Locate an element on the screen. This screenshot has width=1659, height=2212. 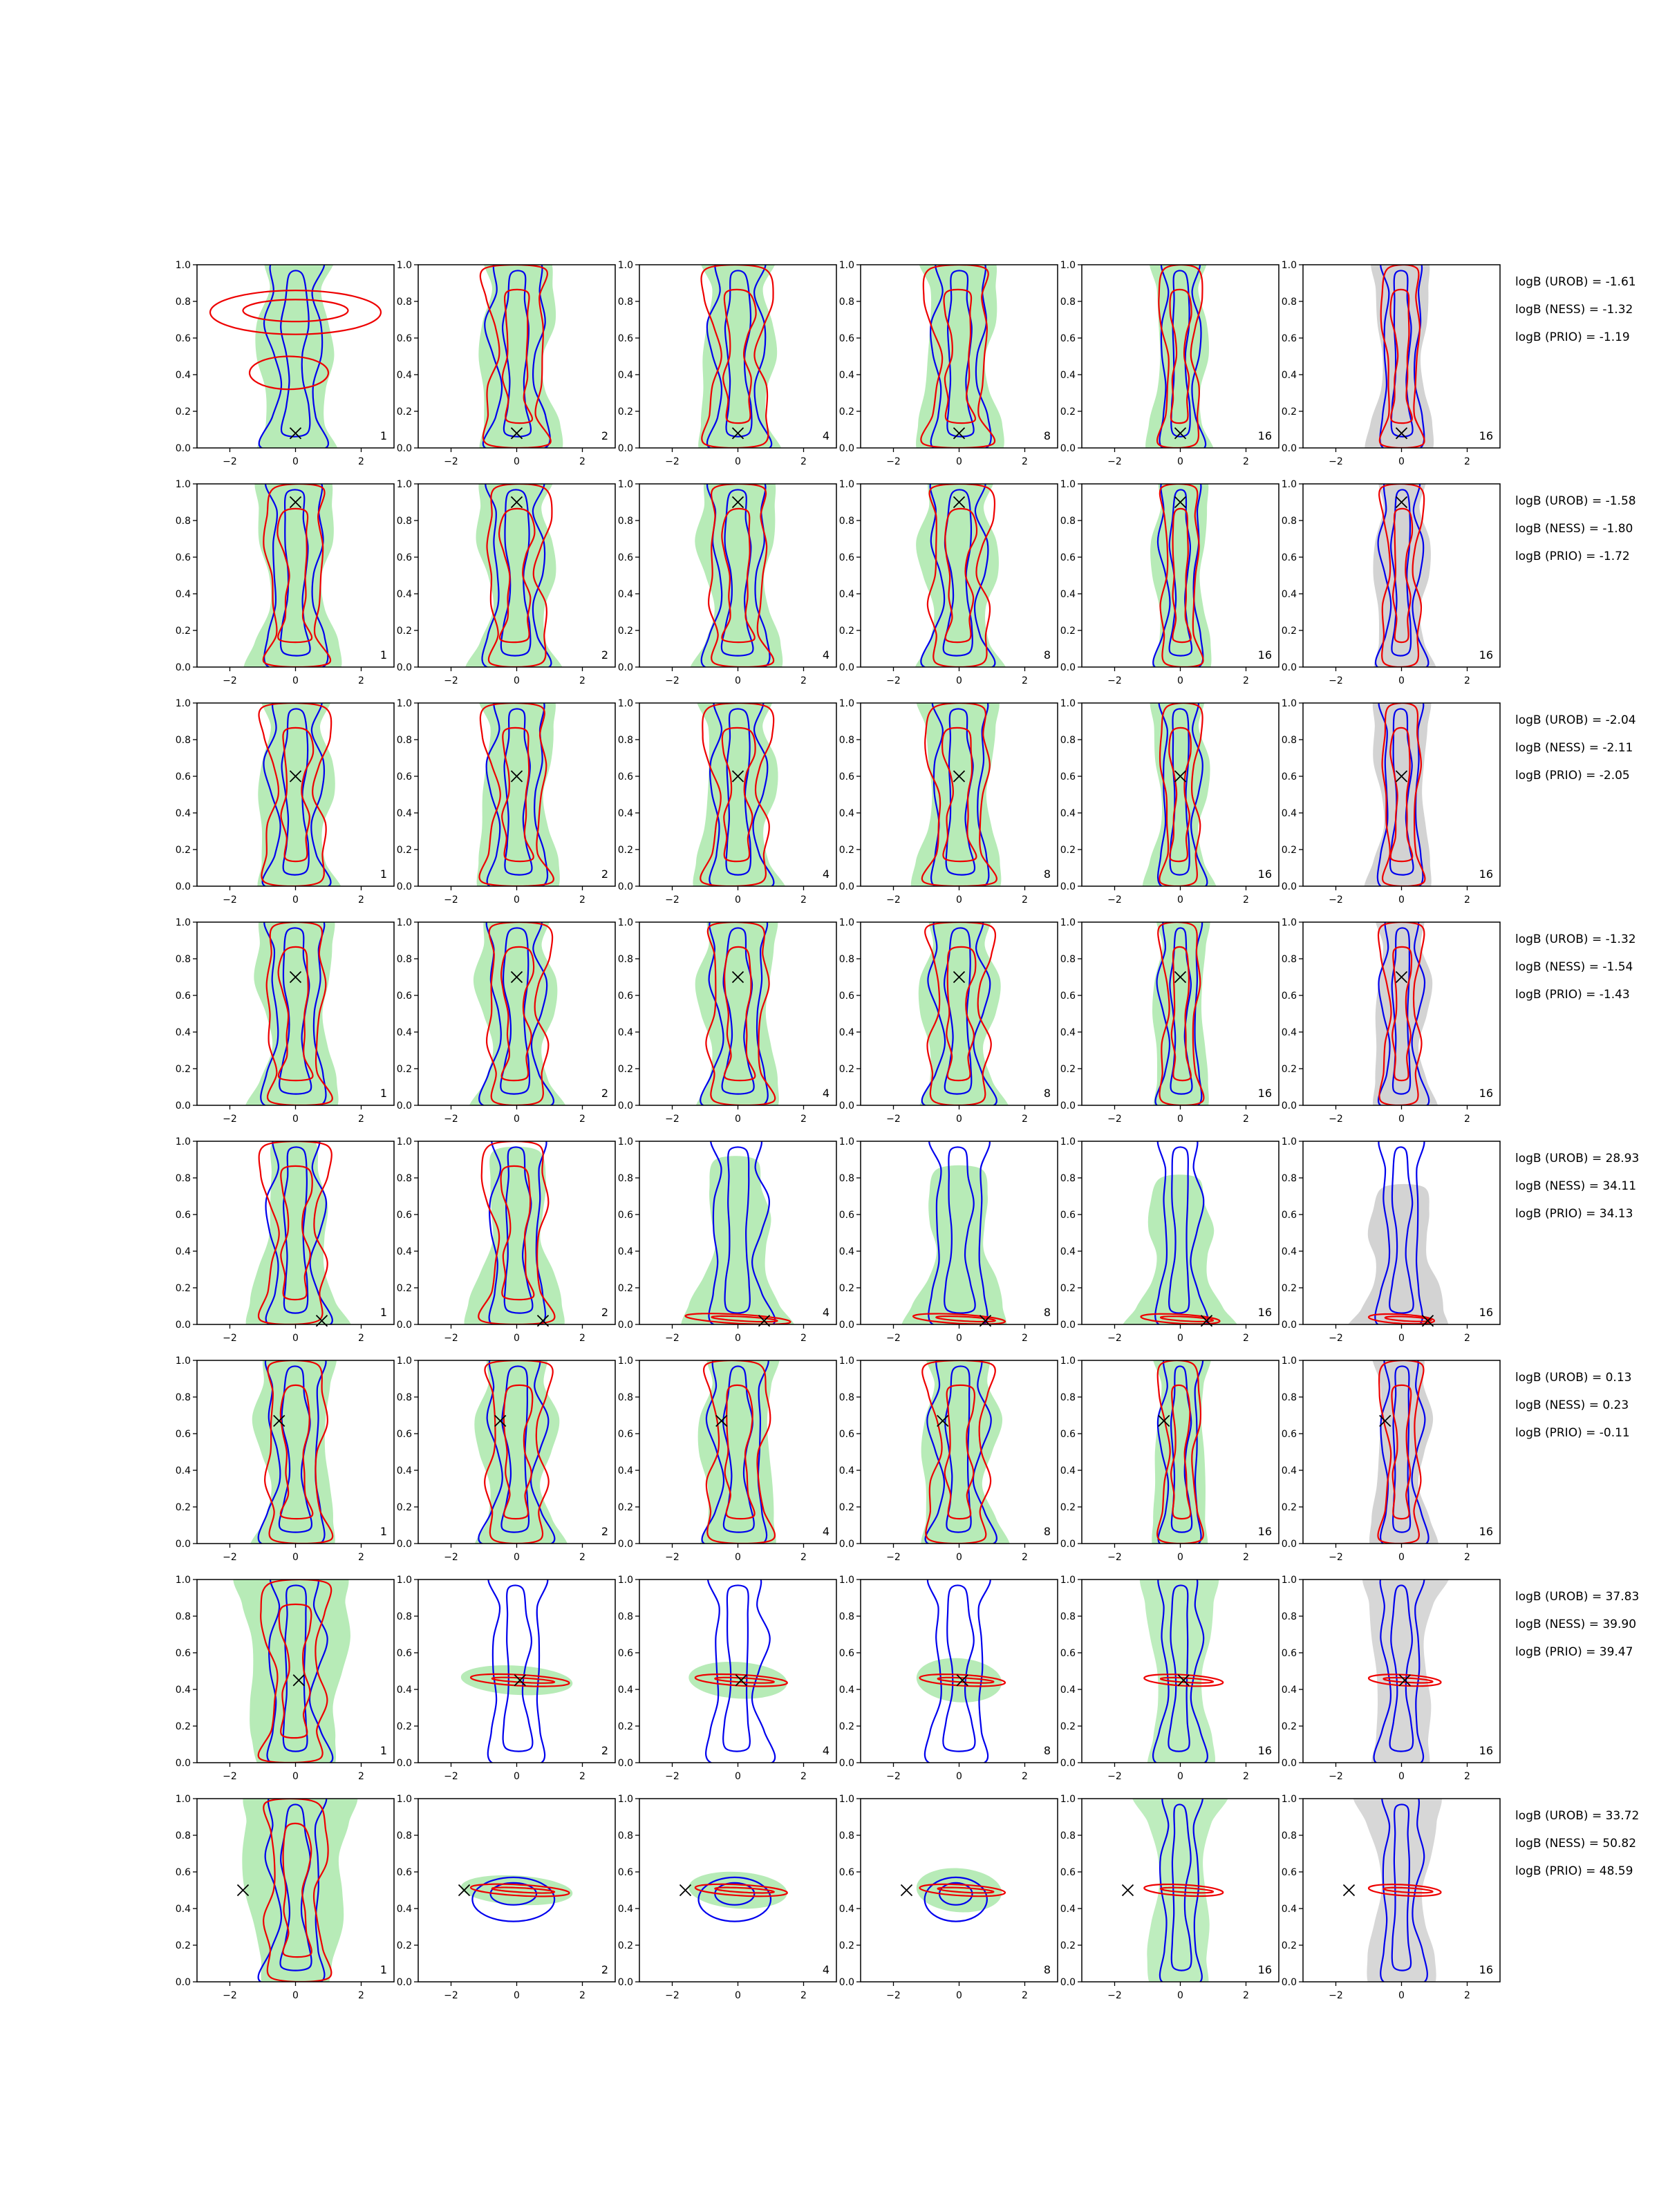
panel-r8-c6: −2 0 2 0.0 0.2 0.4 0.6 0.8 1.0 16 is located at coordinates (1391, 1897).